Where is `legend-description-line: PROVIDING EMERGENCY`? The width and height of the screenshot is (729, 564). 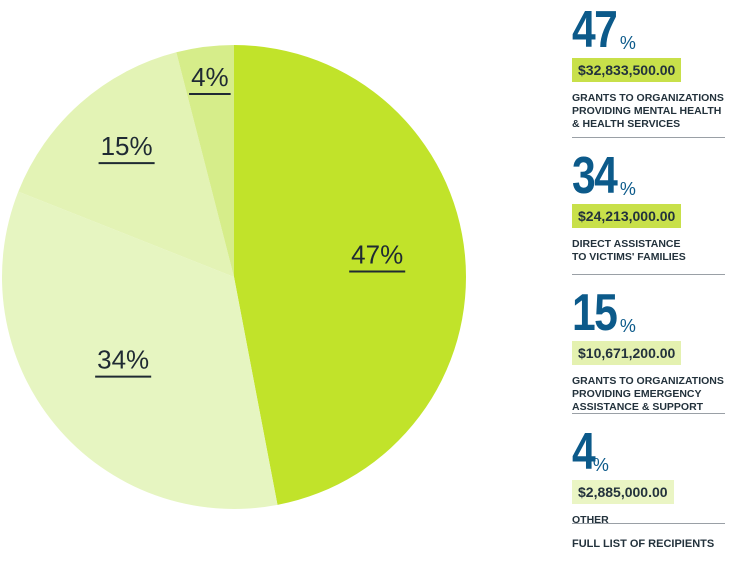 legend-description-line: PROVIDING EMERGENCY is located at coordinates (637, 394).